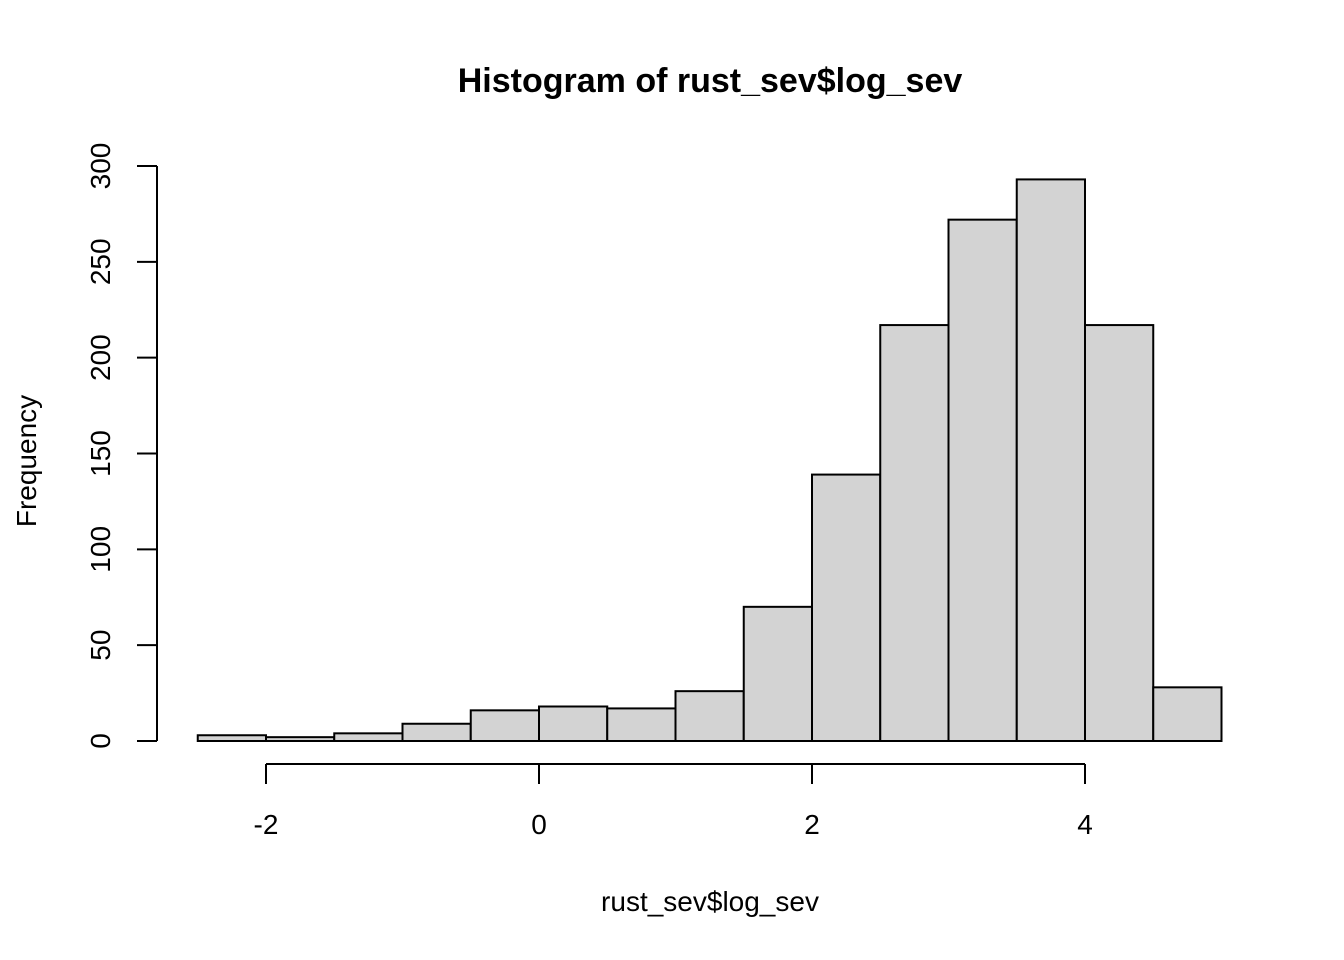  I want to click on x-tick-label: -2, so click(266, 824).